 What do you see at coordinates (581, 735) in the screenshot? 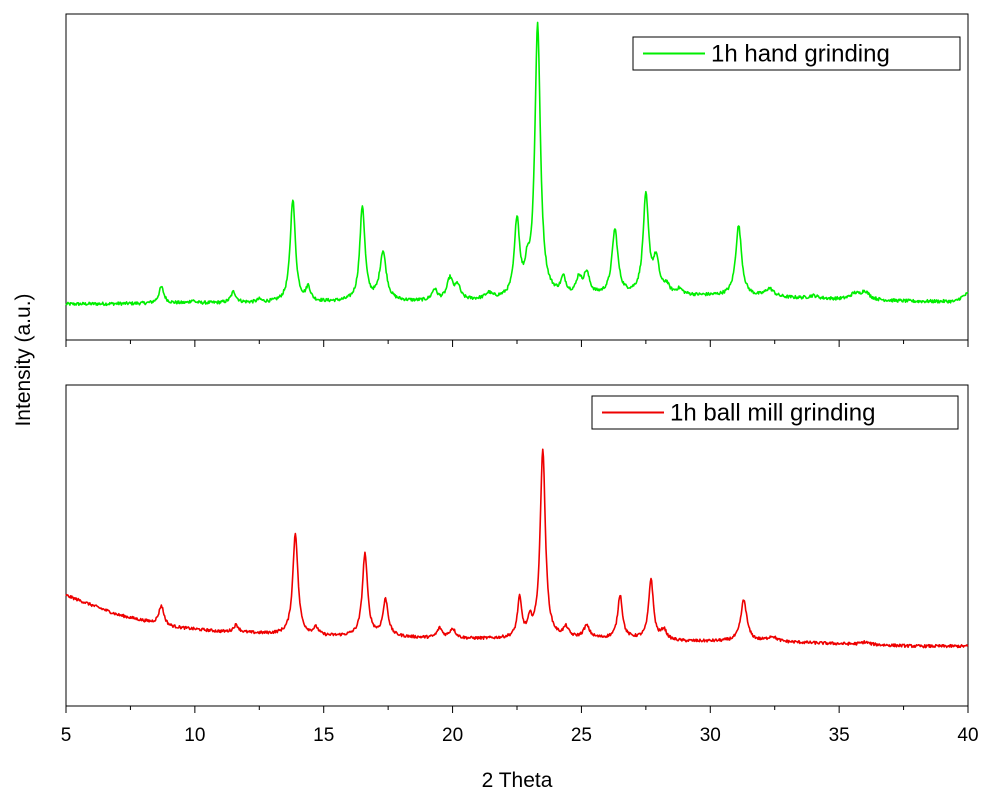
I see `x-tick-label: 25` at bounding box center [581, 735].